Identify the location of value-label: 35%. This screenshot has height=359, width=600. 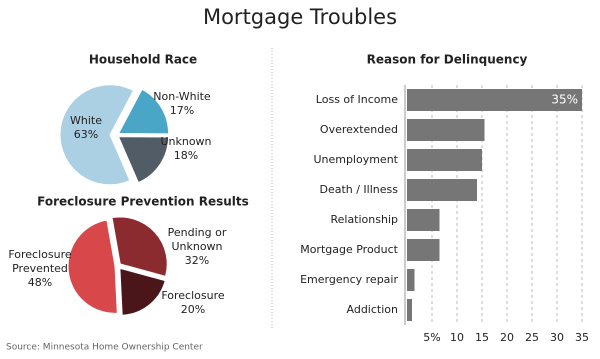
(564, 100).